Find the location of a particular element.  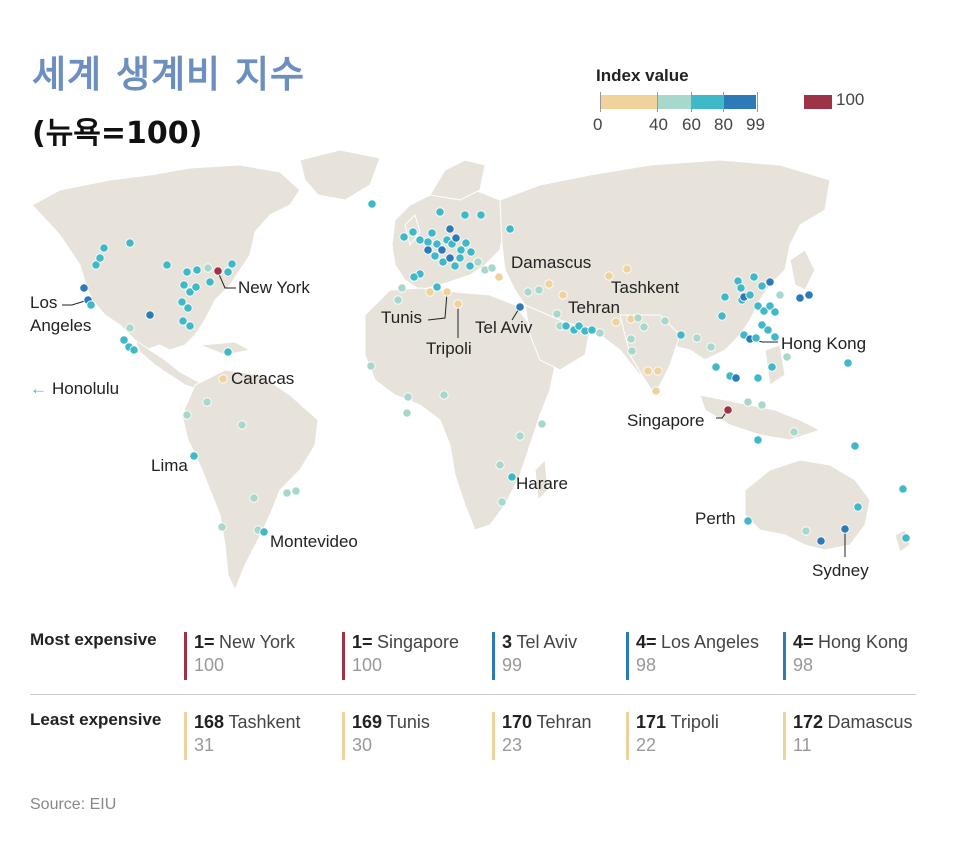

city-name: New York is located at coordinates (257, 642).